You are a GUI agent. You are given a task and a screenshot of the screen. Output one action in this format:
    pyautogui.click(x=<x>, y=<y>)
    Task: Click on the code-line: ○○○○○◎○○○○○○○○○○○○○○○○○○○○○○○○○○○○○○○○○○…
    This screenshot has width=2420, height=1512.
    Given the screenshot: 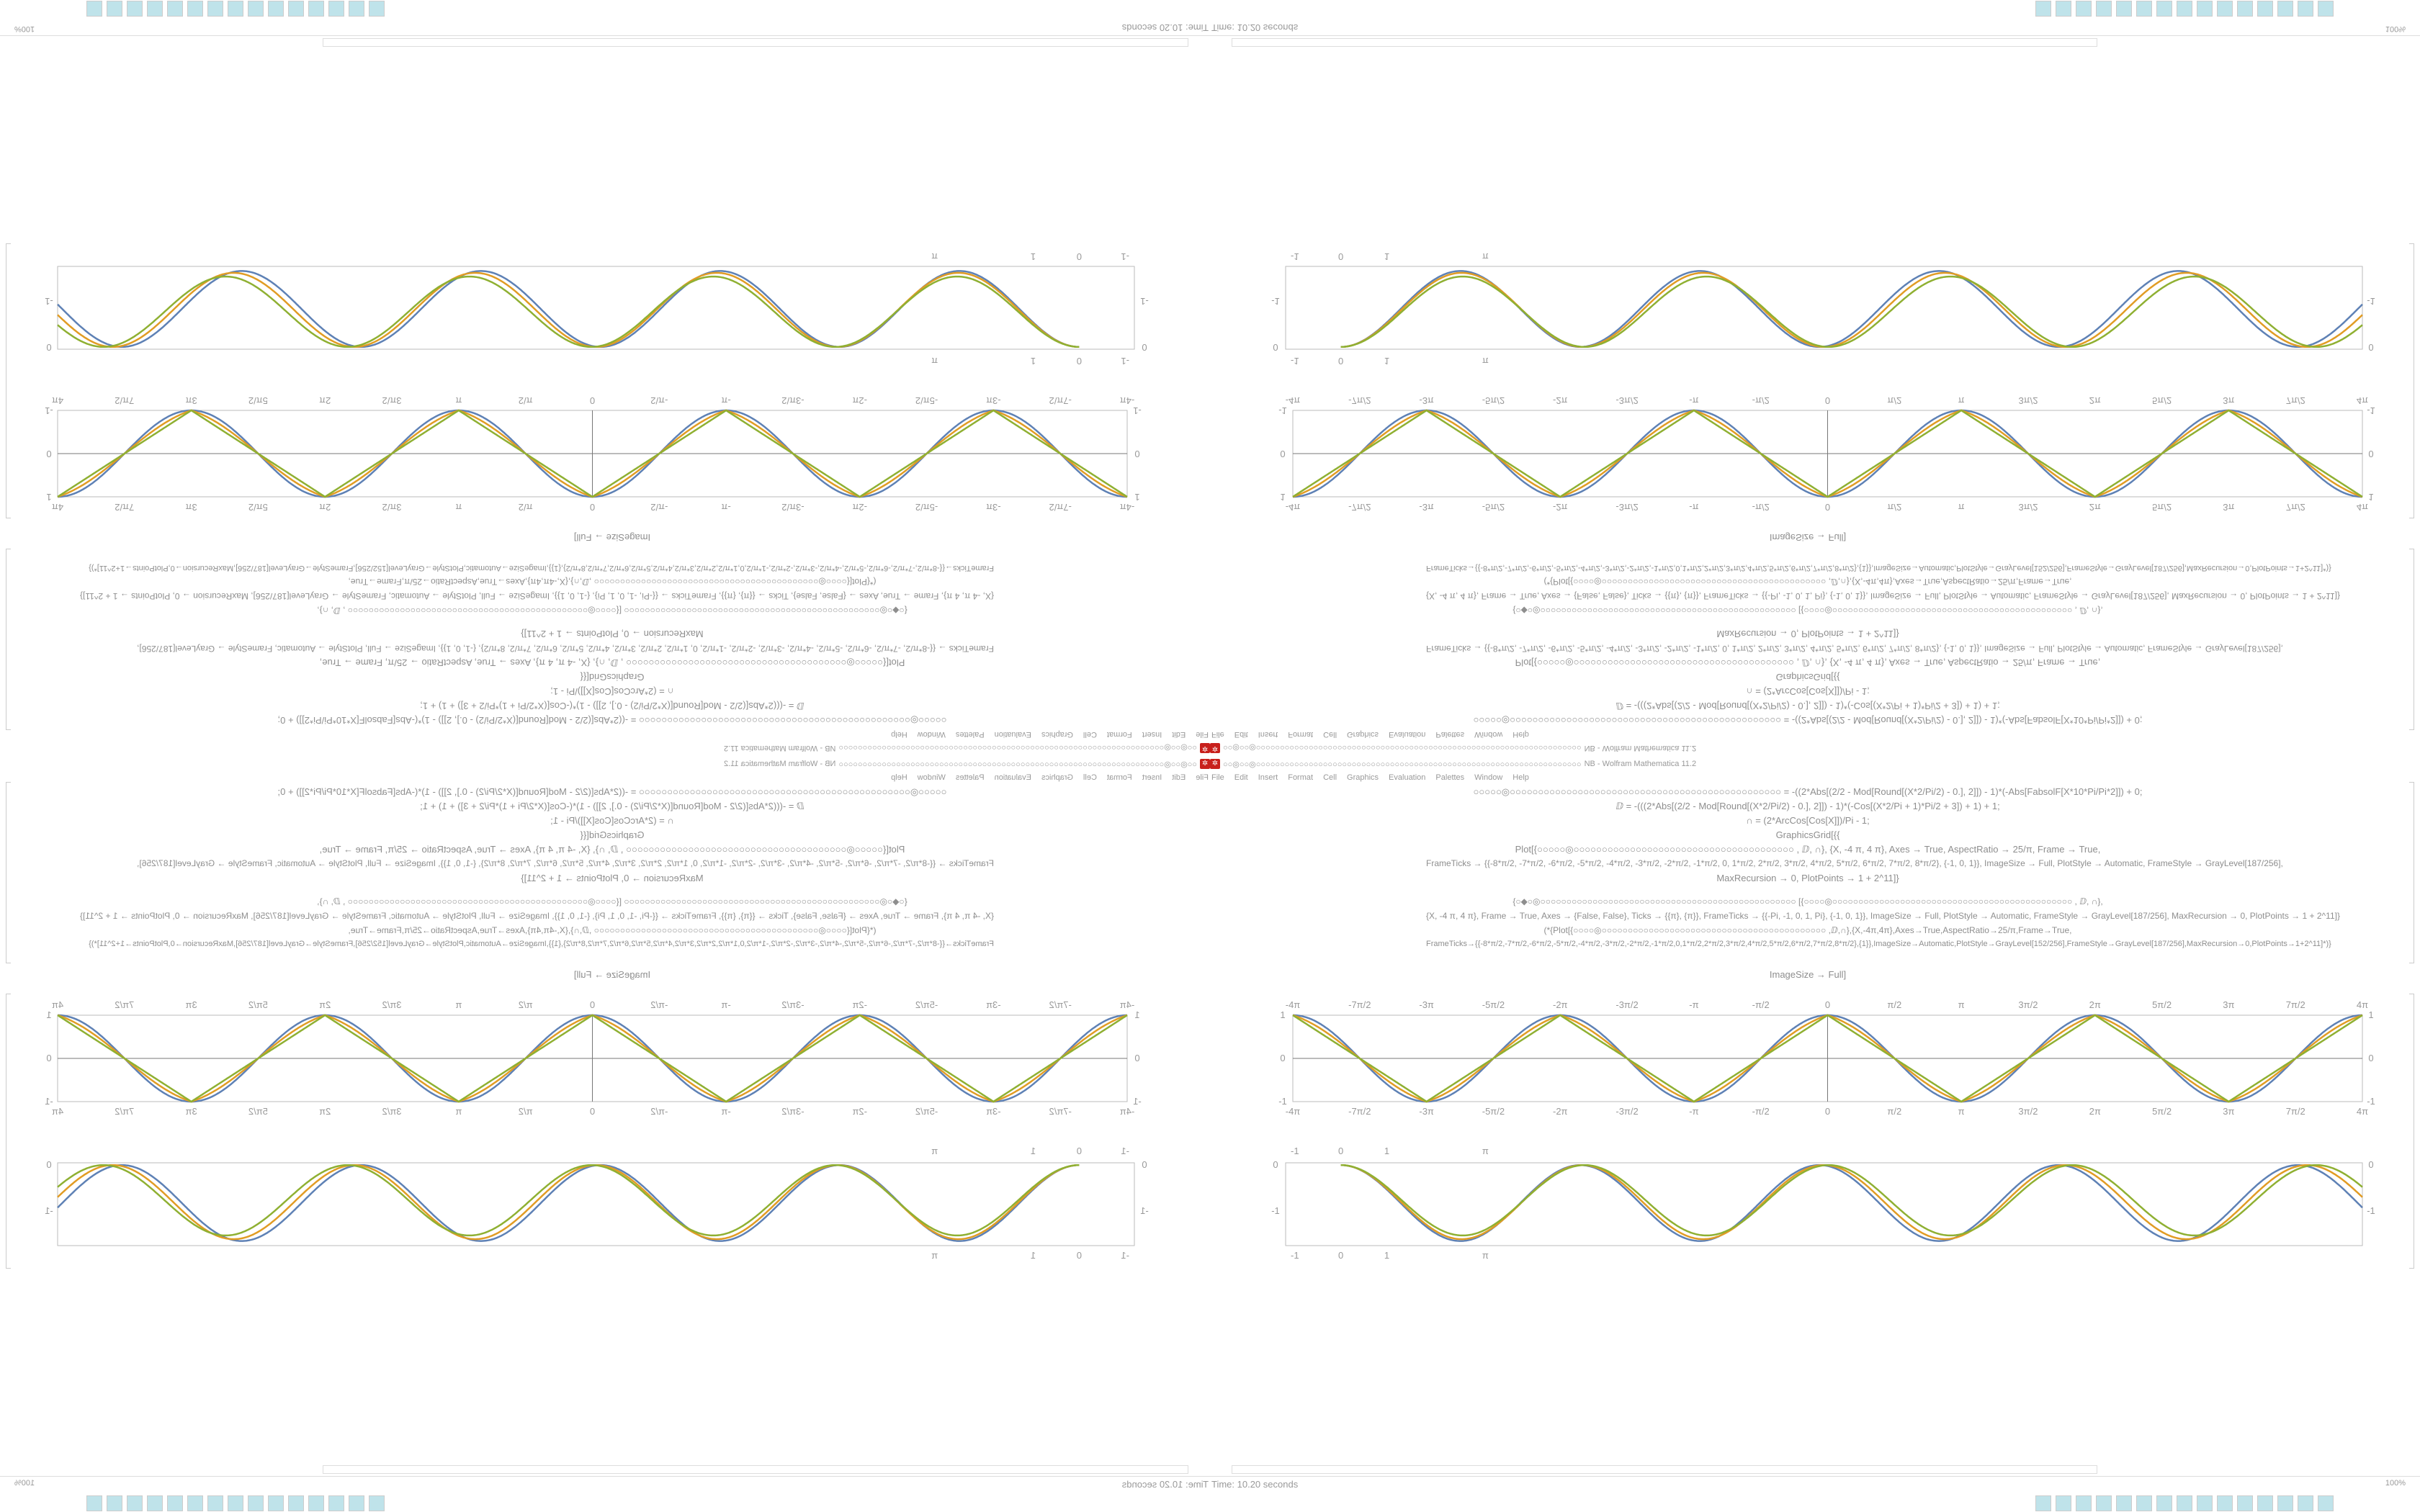 What is the action you would take?
    pyautogui.click(x=1808, y=791)
    